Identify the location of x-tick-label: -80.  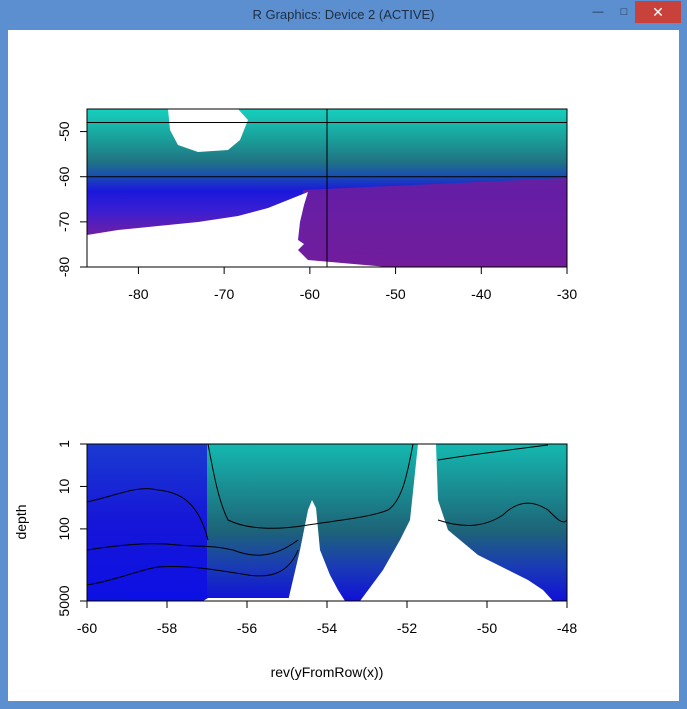
(138, 294).